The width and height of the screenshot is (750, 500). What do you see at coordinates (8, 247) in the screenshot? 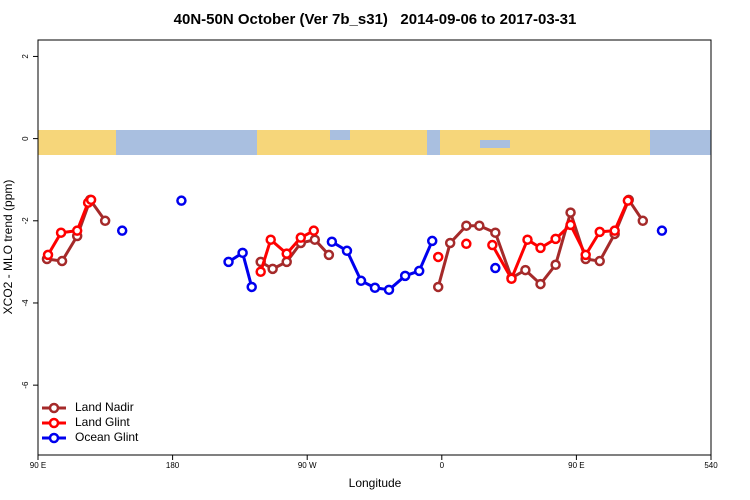
I see `y-axis-label: XCO2 - MLO trend (ppm)` at bounding box center [8, 247].